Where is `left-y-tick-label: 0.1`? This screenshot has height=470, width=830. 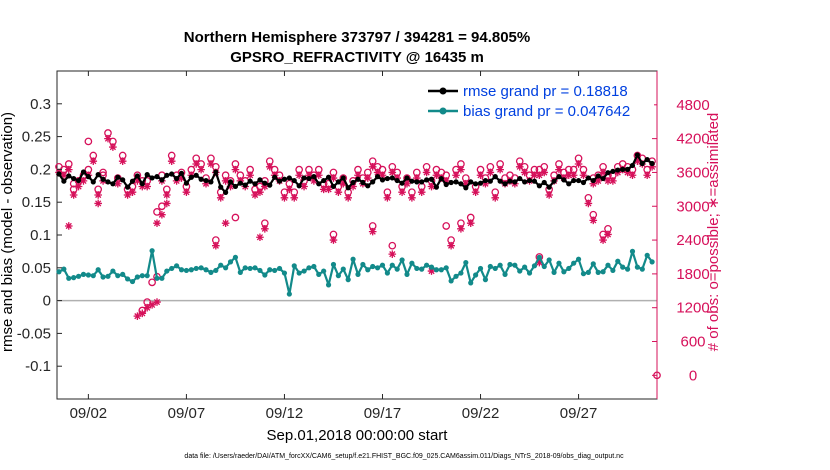
left-y-tick-label: 0.1 is located at coordinates (40, 235).